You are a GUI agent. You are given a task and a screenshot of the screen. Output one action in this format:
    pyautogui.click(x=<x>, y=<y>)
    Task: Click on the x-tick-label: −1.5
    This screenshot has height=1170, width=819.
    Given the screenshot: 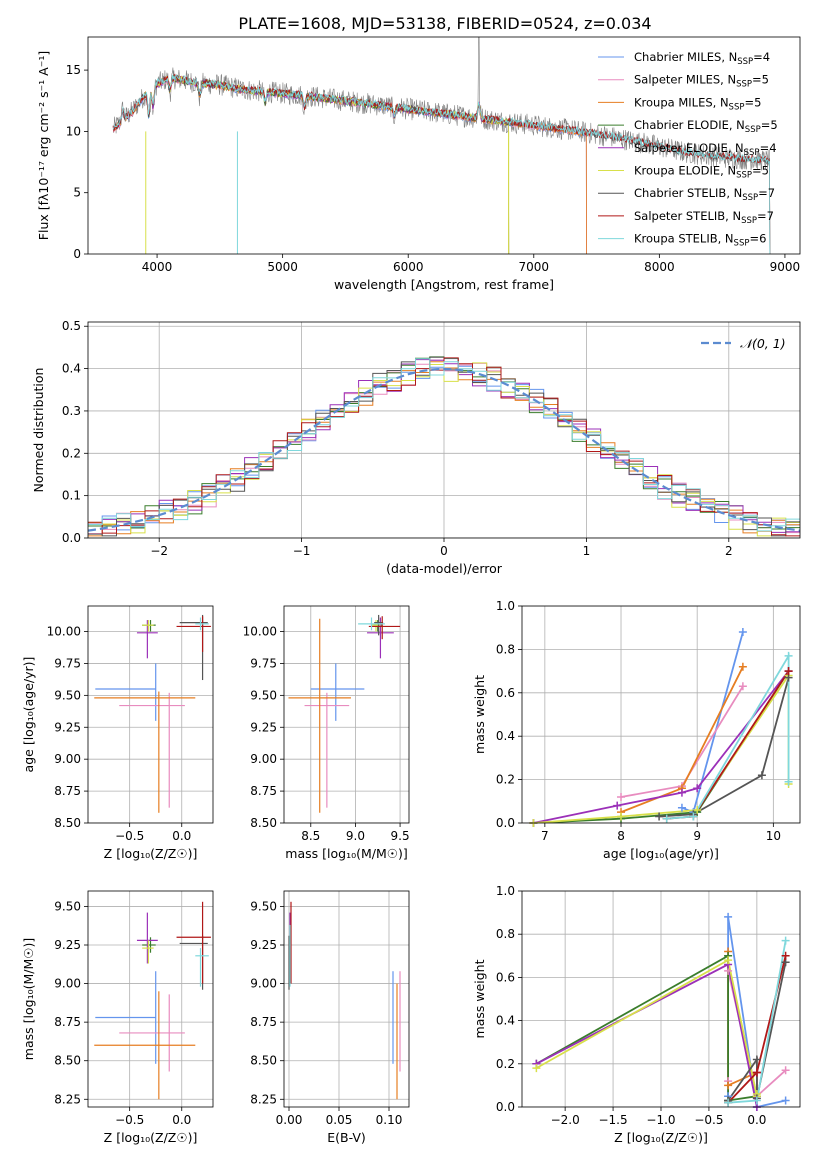 What is the action you would take?
    pyautogui.click(x=612, y=1120)
    